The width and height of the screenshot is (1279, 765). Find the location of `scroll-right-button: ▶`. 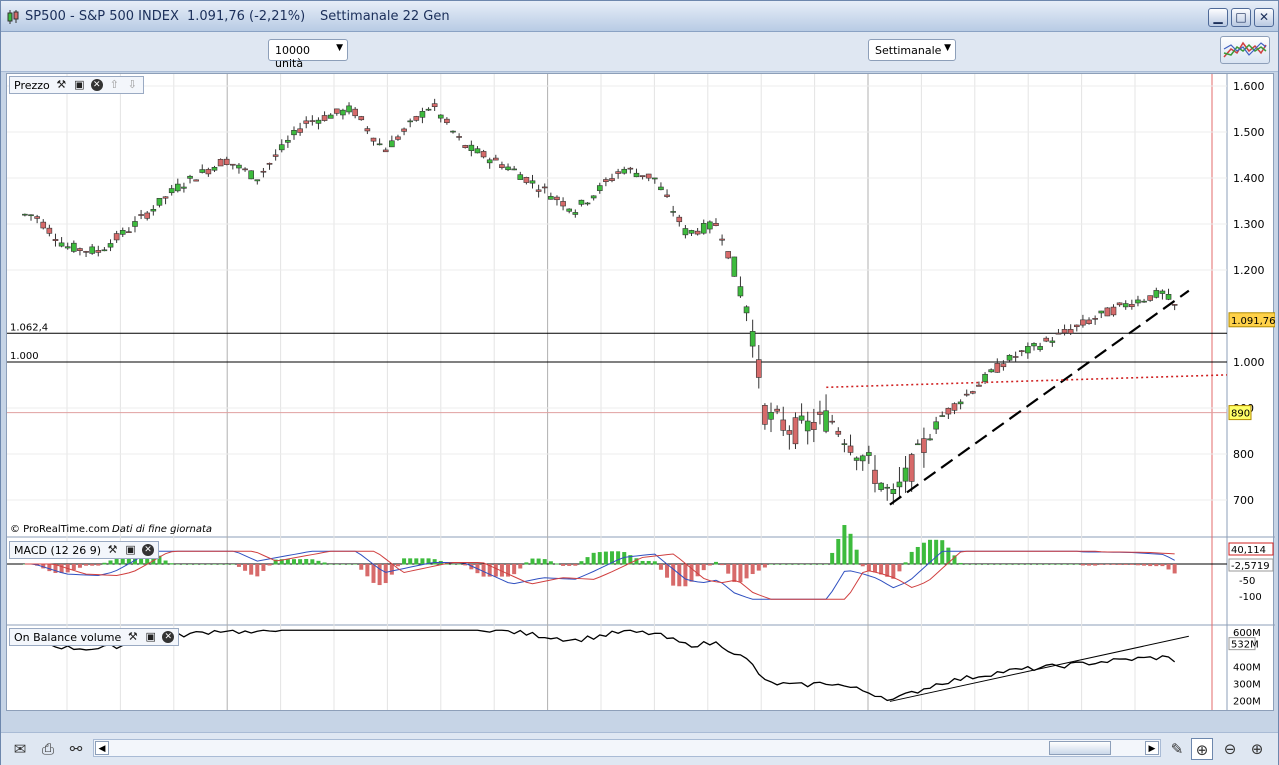

scroll-right-button: ▶ is located at coordinates (1152, 748).